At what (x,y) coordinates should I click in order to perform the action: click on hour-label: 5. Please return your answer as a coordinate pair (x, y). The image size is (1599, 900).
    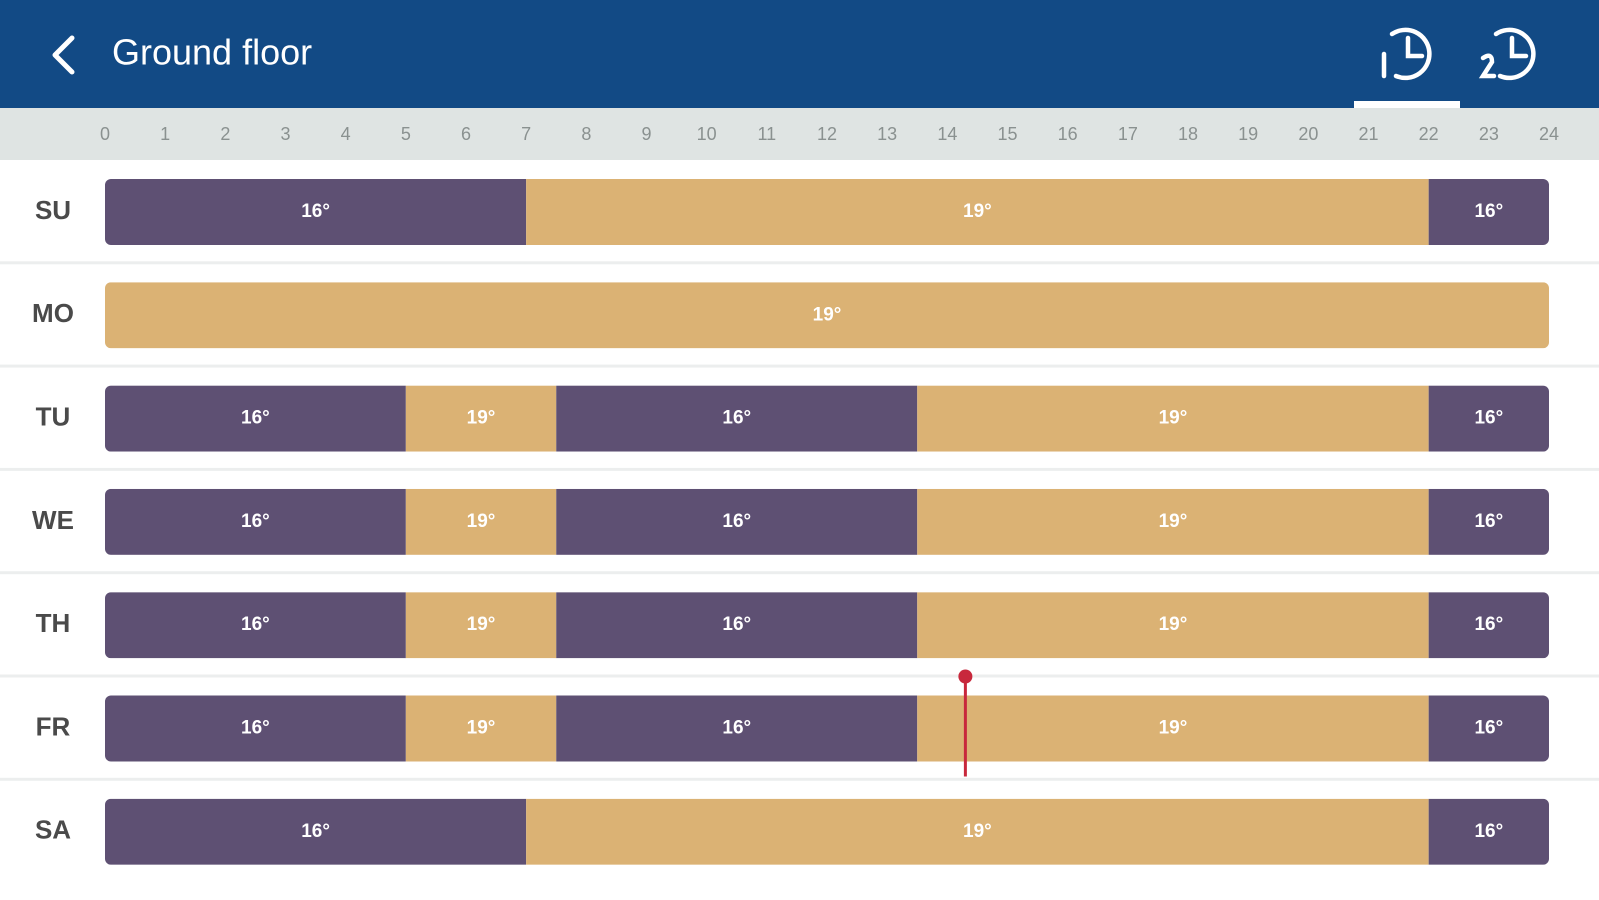
    Looking at the image, I should click on (406, 134).